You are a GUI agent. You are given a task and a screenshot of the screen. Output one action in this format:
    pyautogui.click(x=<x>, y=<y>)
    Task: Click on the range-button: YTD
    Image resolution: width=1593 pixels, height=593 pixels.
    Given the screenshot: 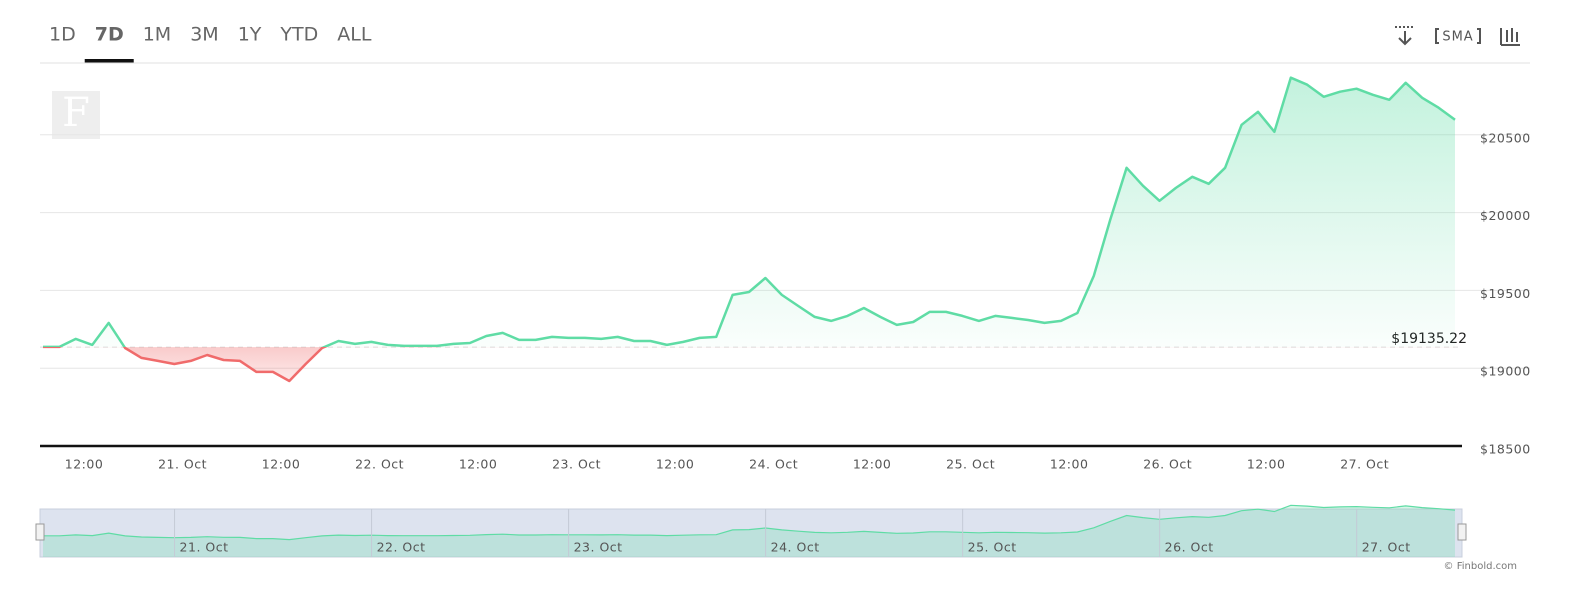 What is the action you would take?
    pyautogui.click(x=298, y=35)
    